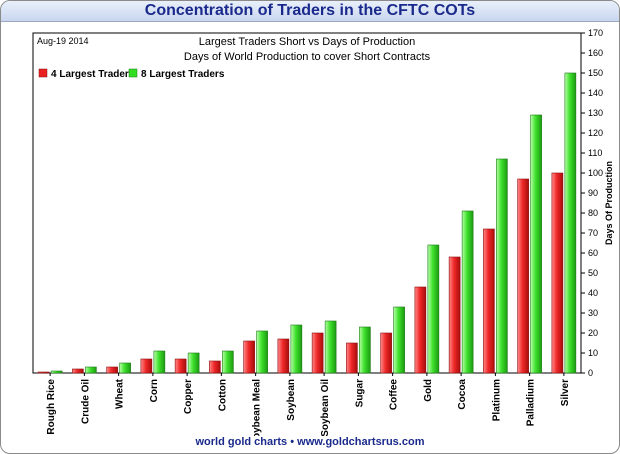  What do you see at coordinates (593, 233) in the screenshot?
I see `y-tick-label: 70` at bounding box center [593, 233].